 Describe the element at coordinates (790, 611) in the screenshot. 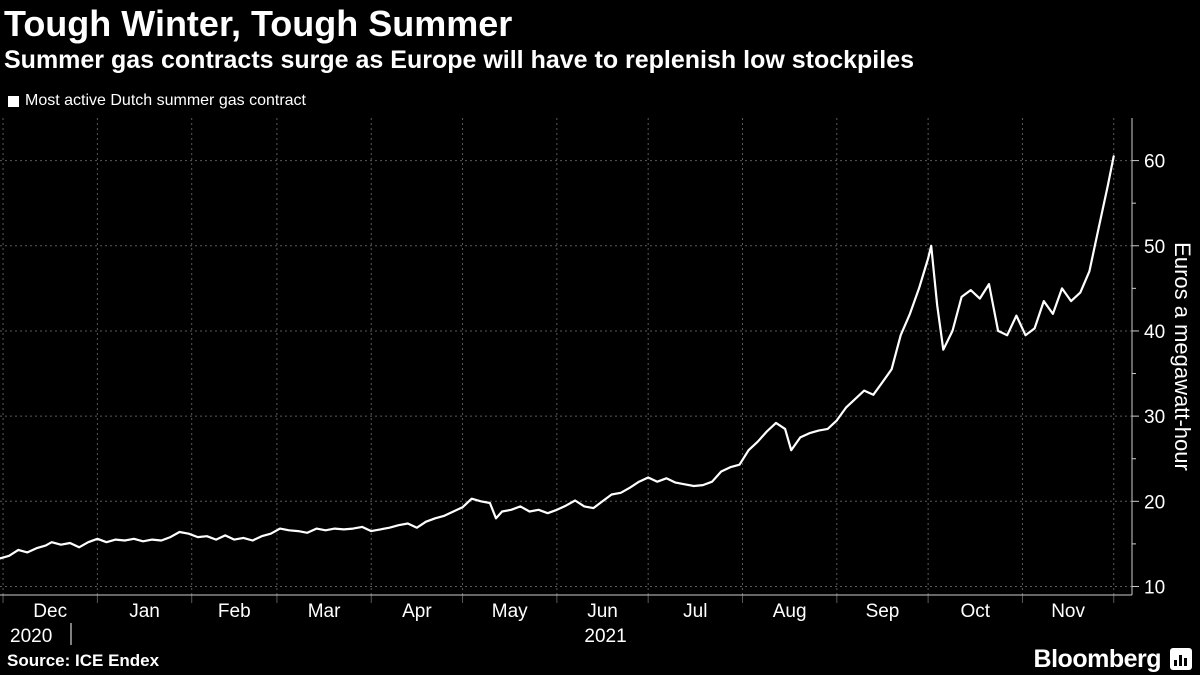

I see `x-tick-label: Aug` at that location.